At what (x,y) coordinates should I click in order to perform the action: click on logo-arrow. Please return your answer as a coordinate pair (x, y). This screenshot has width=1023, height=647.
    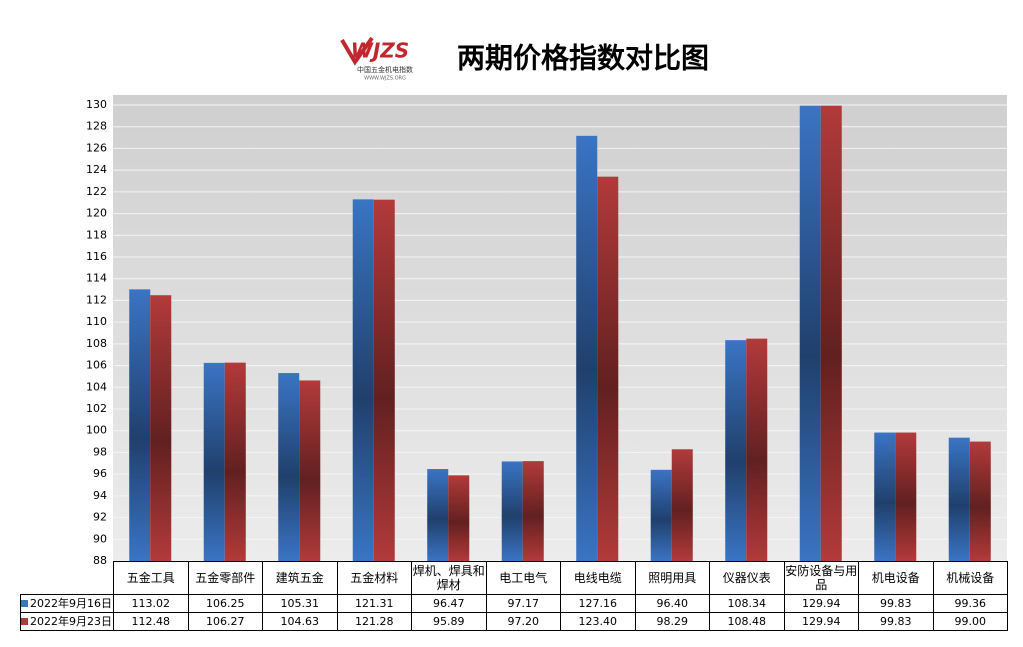
    Looking at the image, I should click on (357, 51).